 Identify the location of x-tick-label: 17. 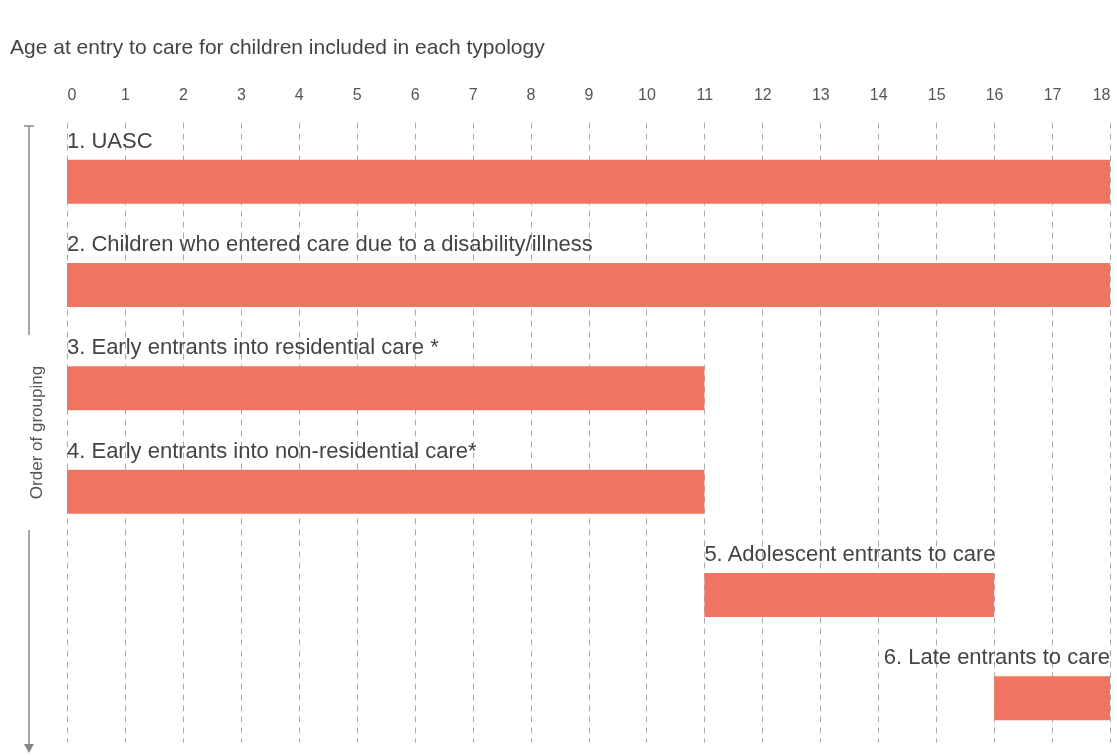
(1052, 94).